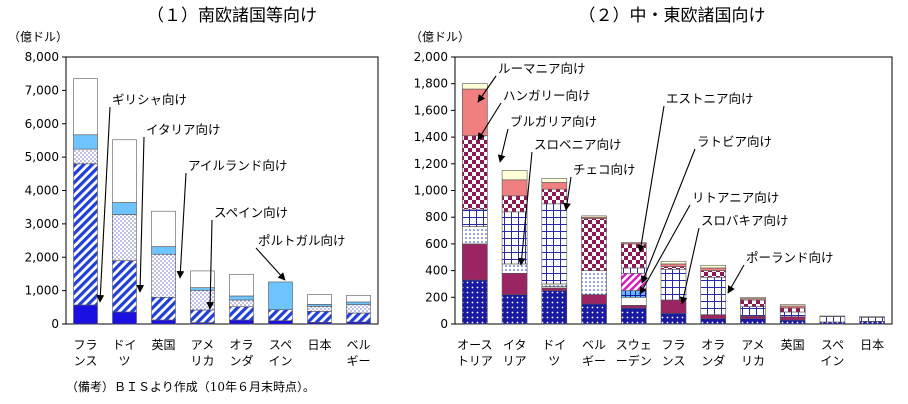 This screenshot has height=404, width=908. What do you see at coordinates (710, 98) in the screenshot?
I see `series-annotation-label: エストニア向け` at bounding box center [710, 98].